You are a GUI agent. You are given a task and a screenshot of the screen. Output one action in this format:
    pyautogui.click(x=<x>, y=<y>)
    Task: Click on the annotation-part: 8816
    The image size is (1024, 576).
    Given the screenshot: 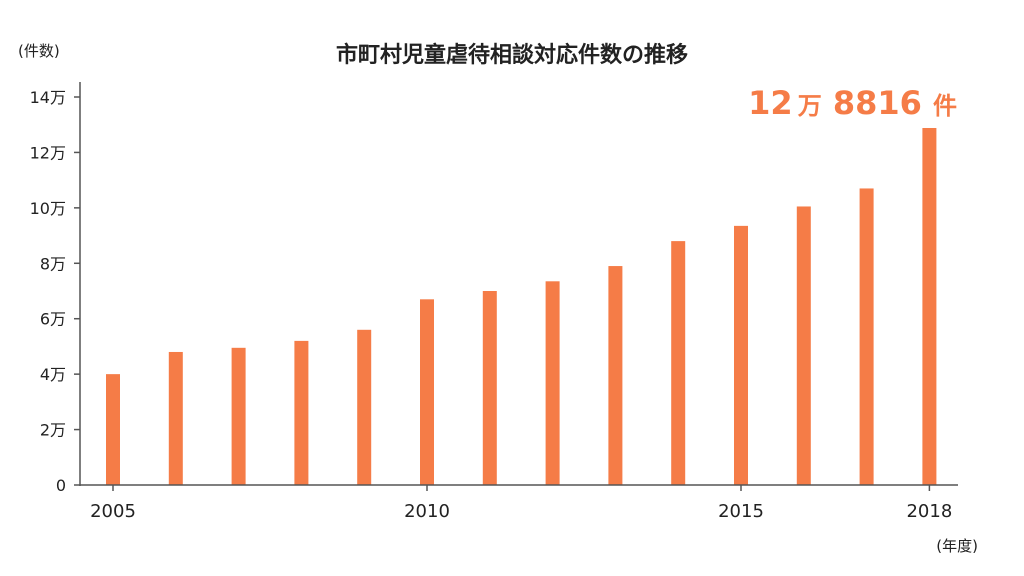 What is the action you would take?
    pyautogui.click(x=877, y=103)
    